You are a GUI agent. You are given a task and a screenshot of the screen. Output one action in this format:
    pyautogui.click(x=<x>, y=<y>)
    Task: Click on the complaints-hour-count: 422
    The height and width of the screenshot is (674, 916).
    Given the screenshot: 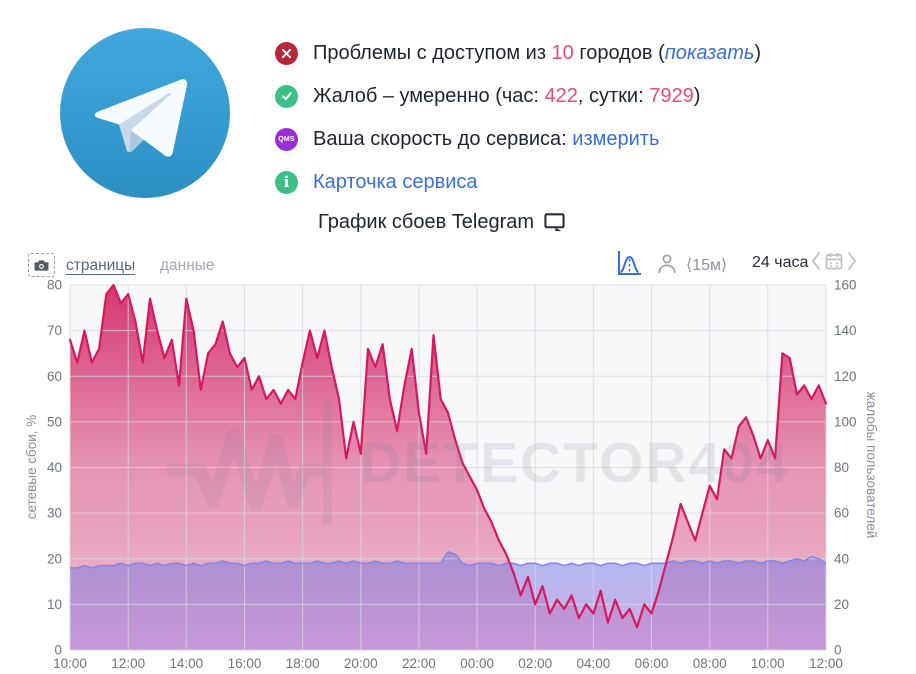 What is the action you would take?
    pyautogui.click(x=561, y=95)
    